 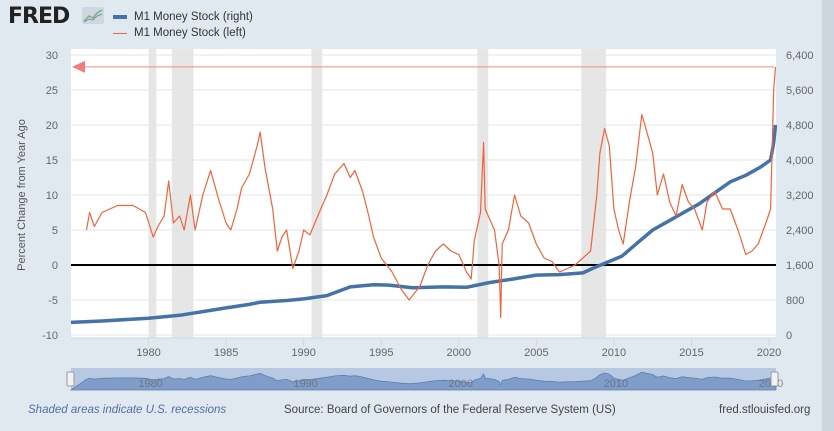 I want to click on legend-swatch-orange, so click(x=120, y=33).